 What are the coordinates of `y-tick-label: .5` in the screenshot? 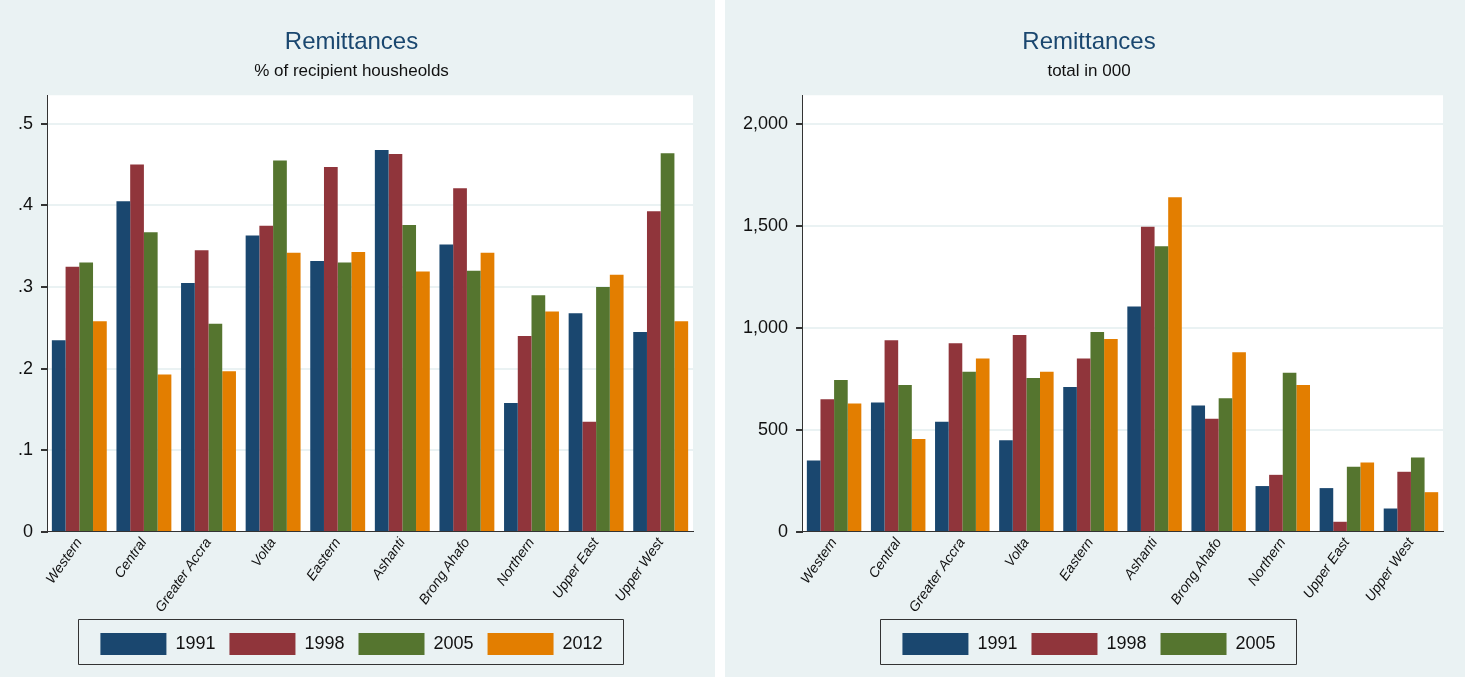 It's located at (26, 122).